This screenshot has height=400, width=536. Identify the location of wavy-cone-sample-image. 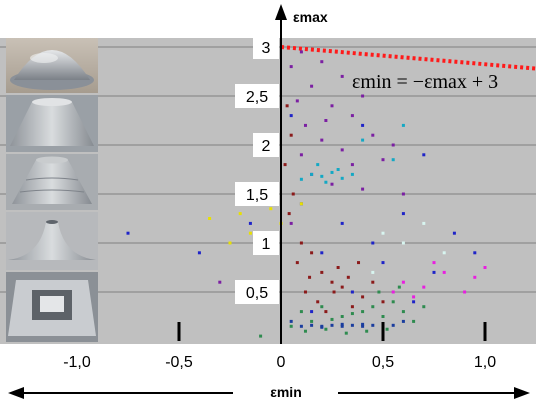
(52, 182).